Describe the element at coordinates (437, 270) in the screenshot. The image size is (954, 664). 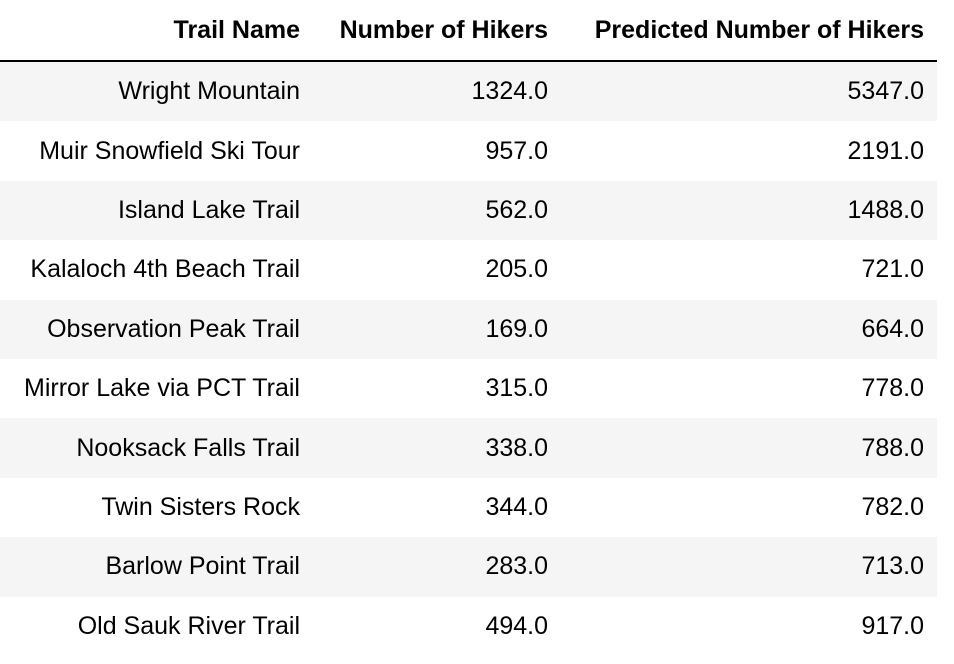
I see `cell-number-of-hikers: 205.0` at that location.